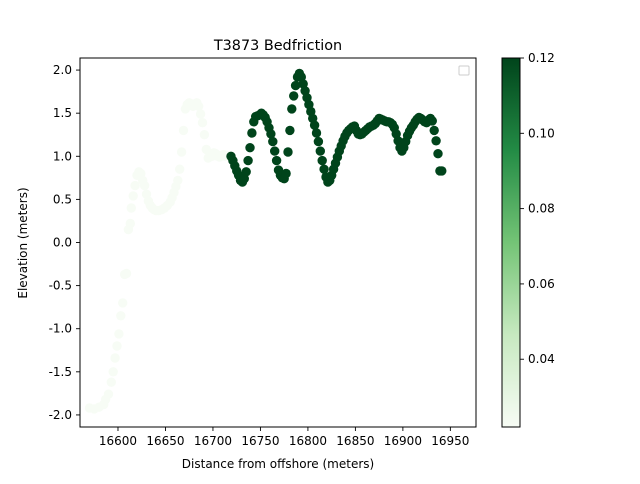 Image resolution: width=640 pixels, height=484 pixels. I want to click on y-tick-label: 1.5, so click(62, 113).